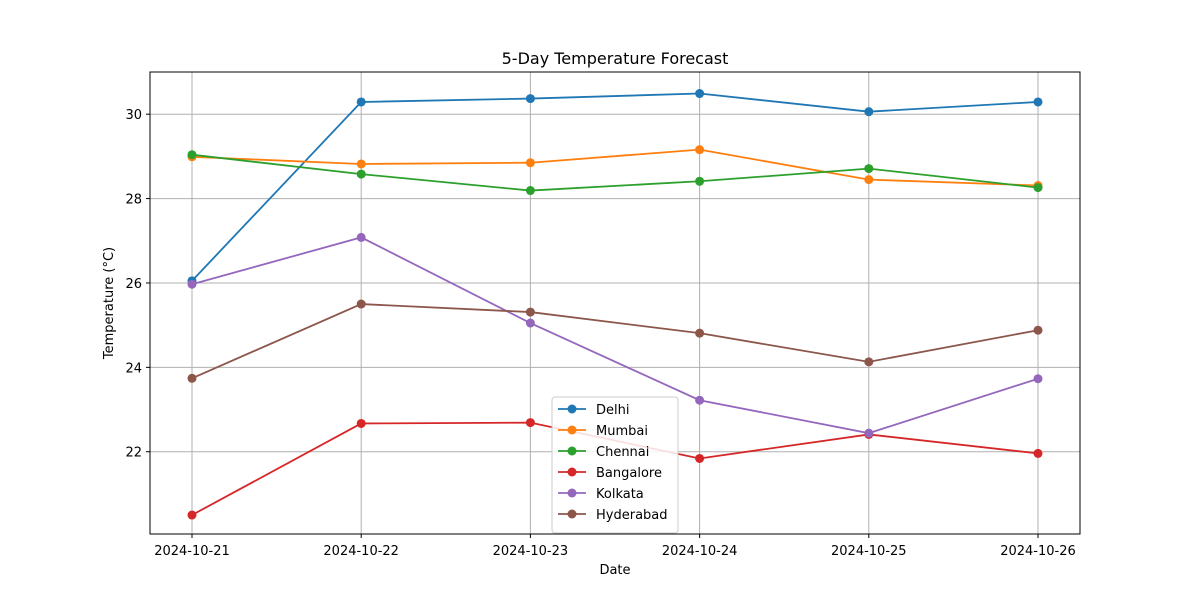  Describe the element at coordinates (700, 551) in the screenshot. I see `x-tick-label: 2024-10-24` at that location.